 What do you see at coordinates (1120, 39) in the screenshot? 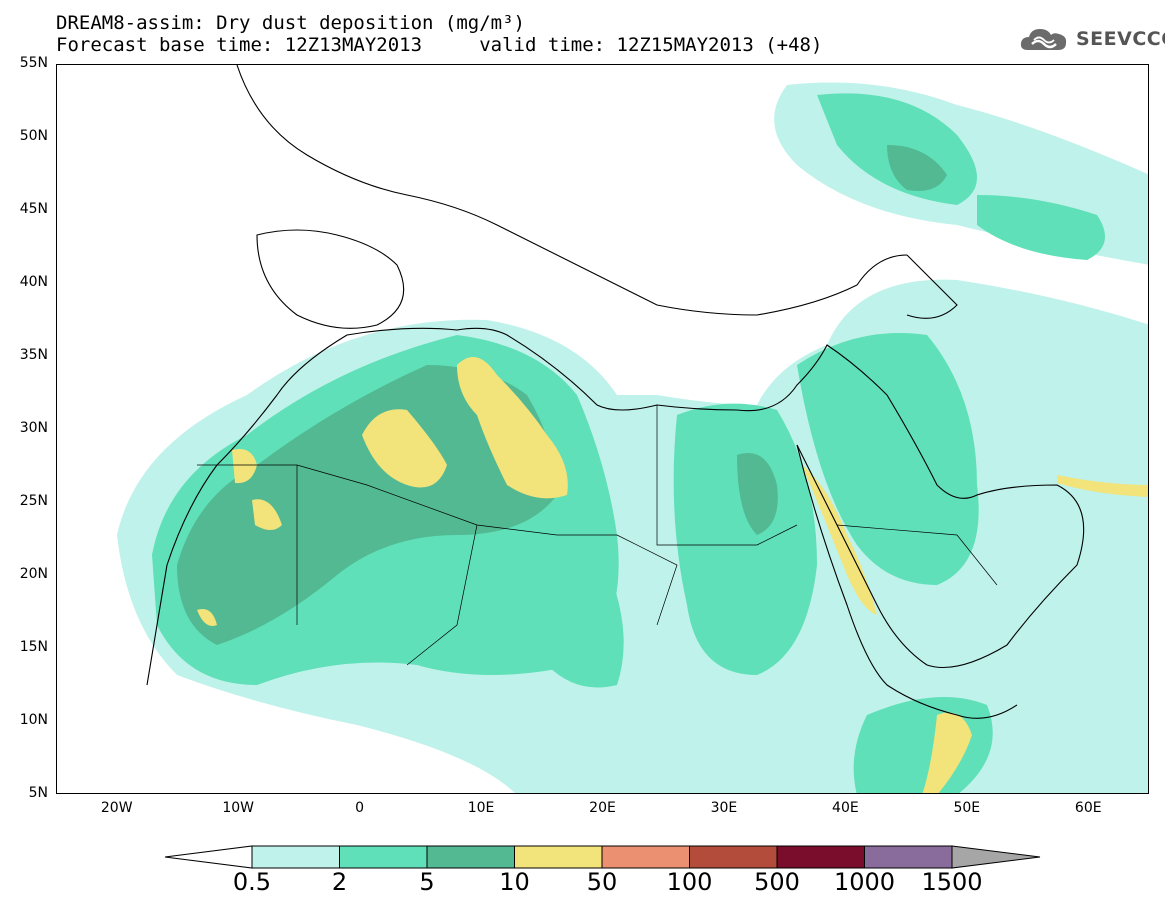
I see `logo-text: SEEVCCC` at bounding box center [1120, 39].